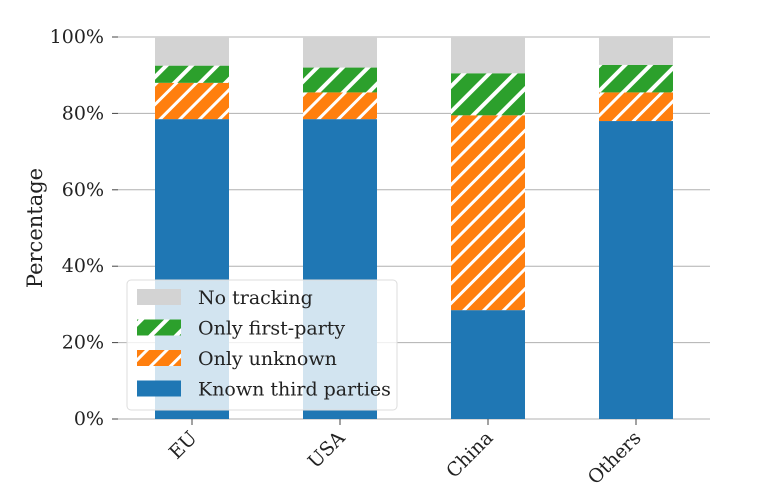 The image size is (758, 504). What do you see at coordinates (267, 359) in the screenshot?
I see `legend-label-only-unknown: Only unknown` at bounding box center [267, 359].